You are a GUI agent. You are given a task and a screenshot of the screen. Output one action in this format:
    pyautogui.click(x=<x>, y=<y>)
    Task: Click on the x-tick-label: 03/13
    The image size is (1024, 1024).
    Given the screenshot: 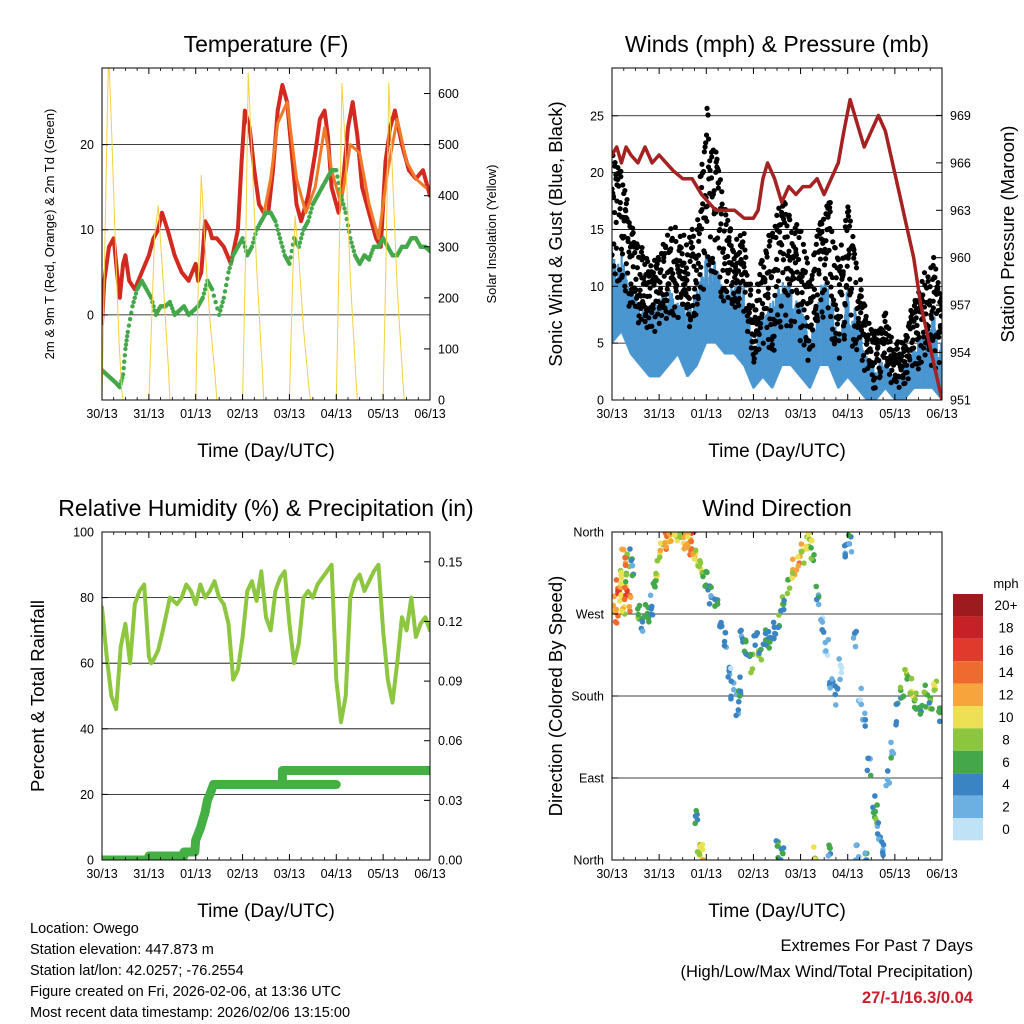 What is the action you would take?
    pyautogui.click(x=800, y=414)
    